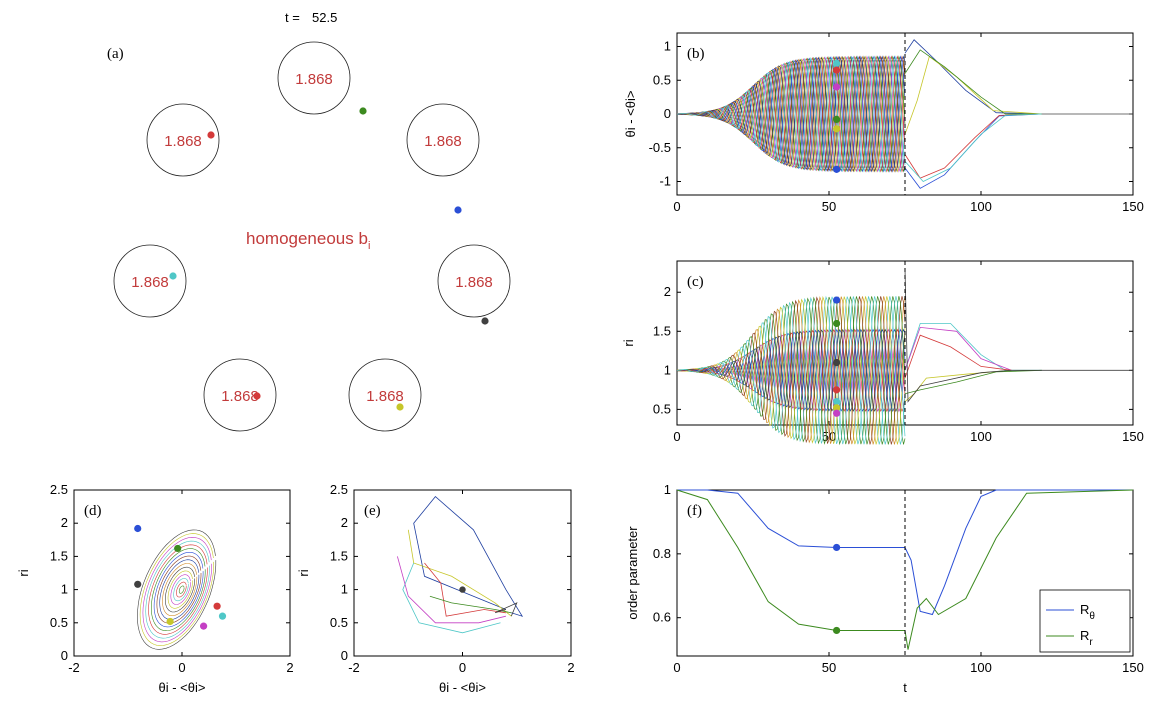 The width and height of the screenshot is (1166, 720). I want to click on y-tick-label: -0.5, so click(660, 147).